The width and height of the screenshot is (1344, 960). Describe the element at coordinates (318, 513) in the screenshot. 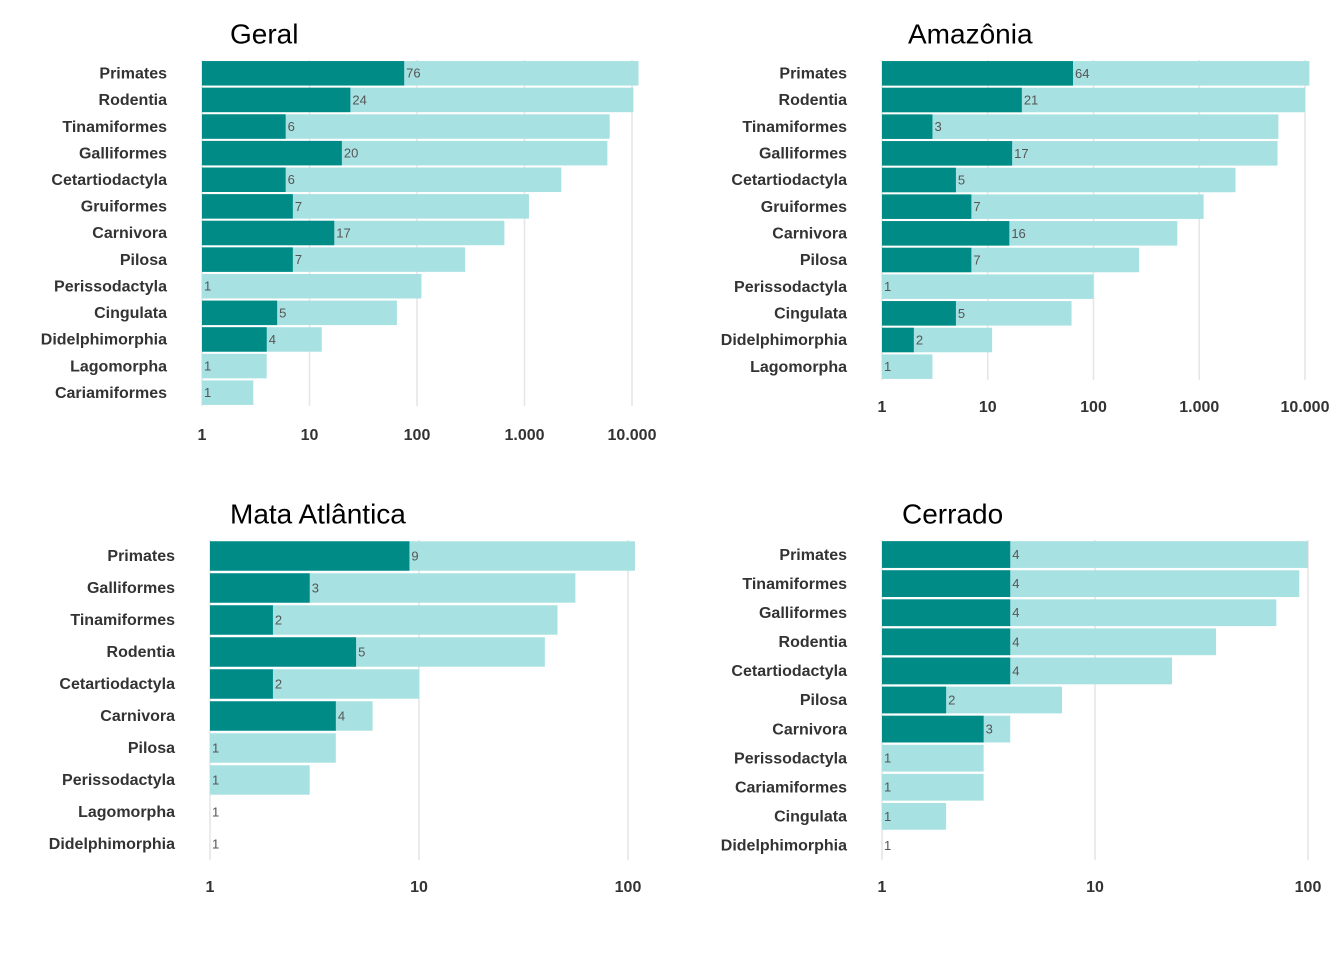

I see `panel-title: Mata Atlântica` at that location.